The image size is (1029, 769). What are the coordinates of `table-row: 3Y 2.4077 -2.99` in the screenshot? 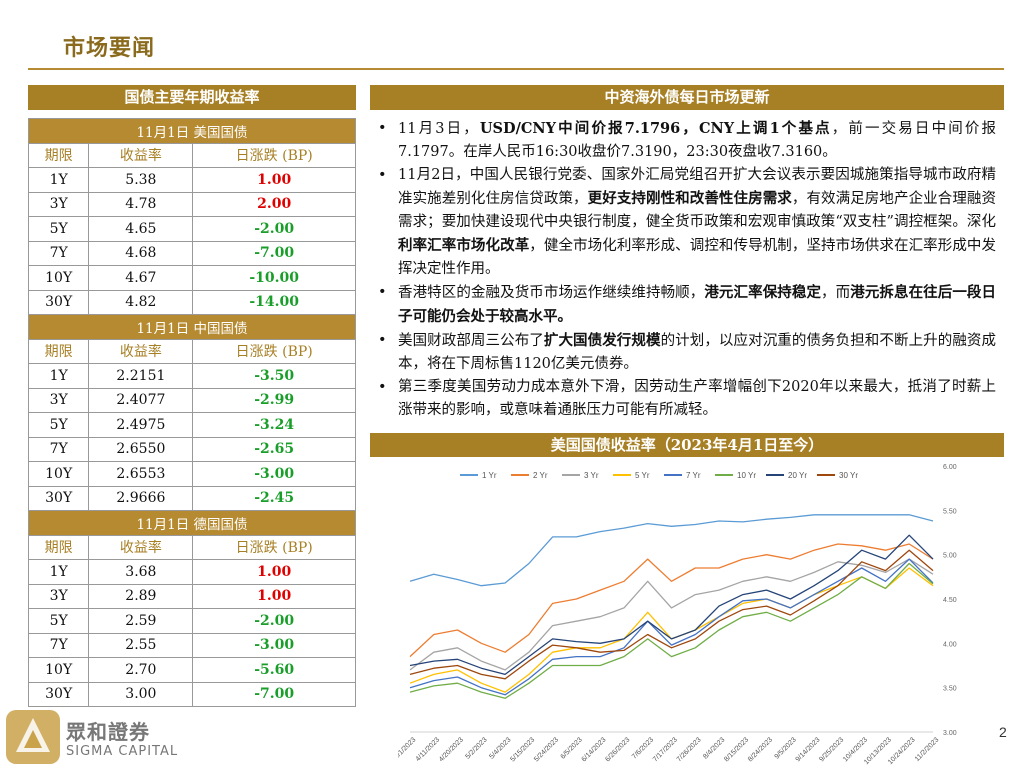 It's located at (191, 400).